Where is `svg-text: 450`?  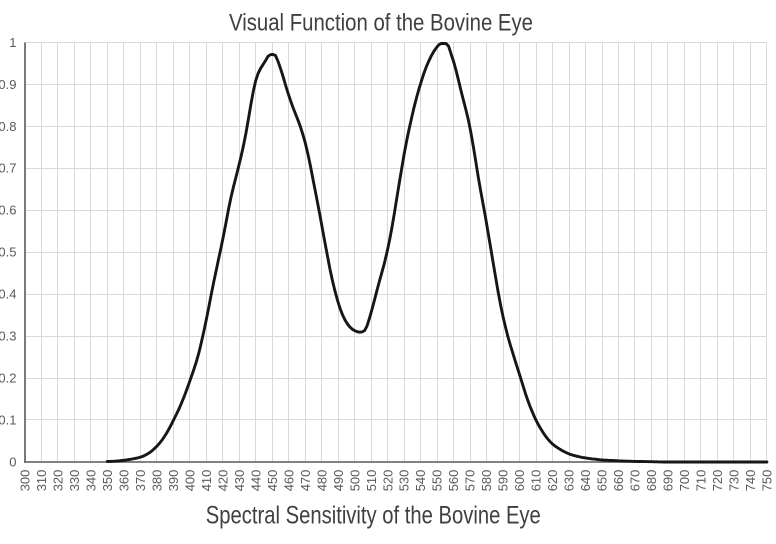
svg-text: 450 is located at coordinates (272, 481).